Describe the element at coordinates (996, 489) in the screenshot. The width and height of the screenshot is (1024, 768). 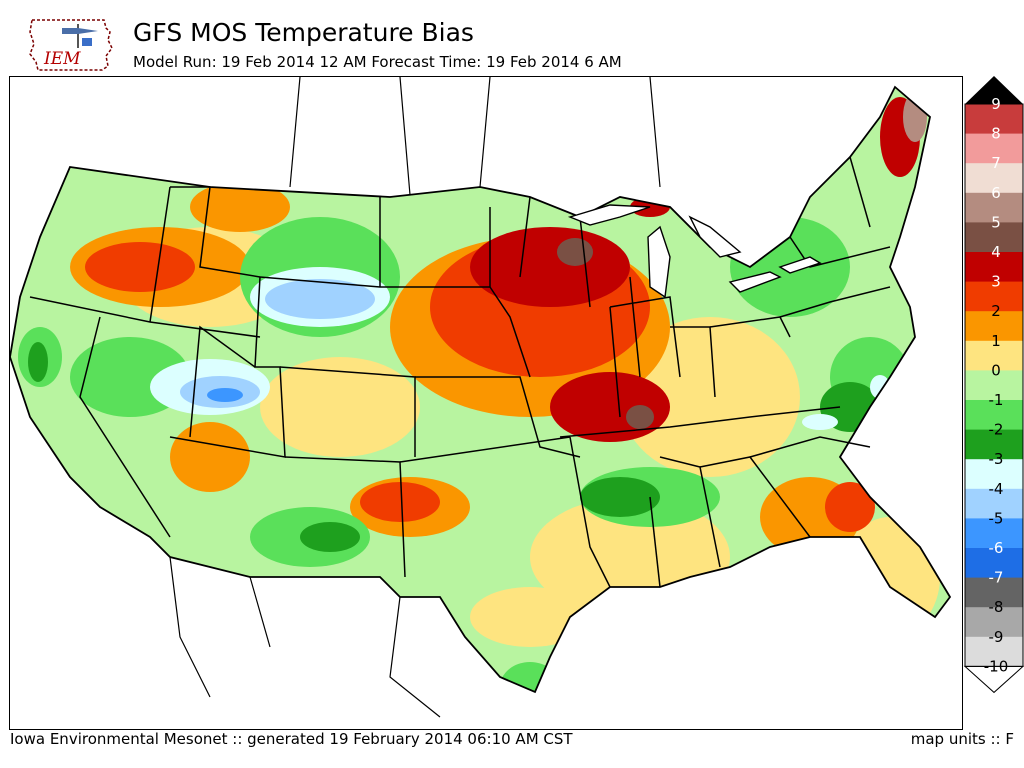
I see `legend-label: -4` at that location.